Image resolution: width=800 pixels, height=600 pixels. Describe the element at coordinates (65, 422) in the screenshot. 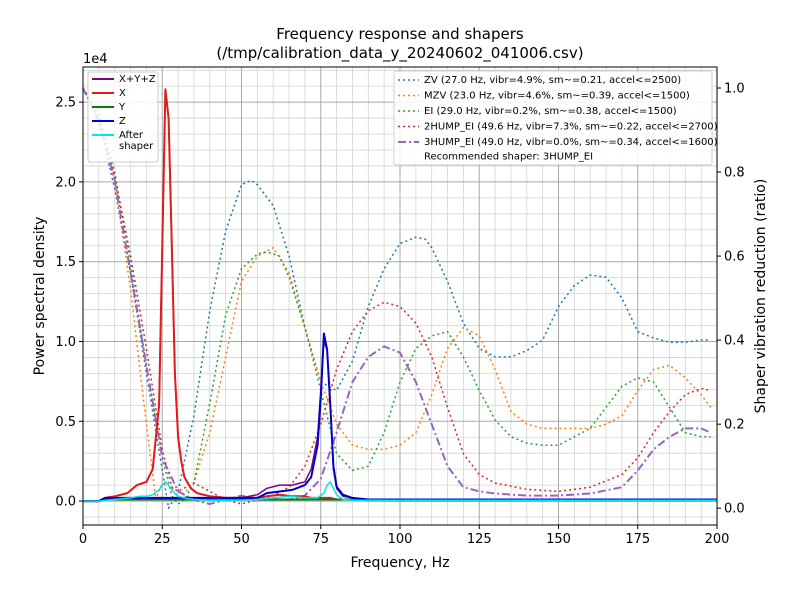

I see `y-tick-label: 0.5` at that location.